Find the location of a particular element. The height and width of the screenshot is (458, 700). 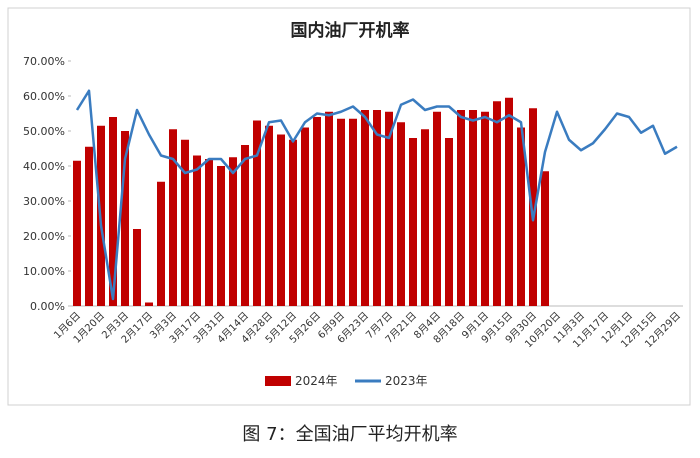

y-tick-label: 40.00% is located at coordinates (44, 166).